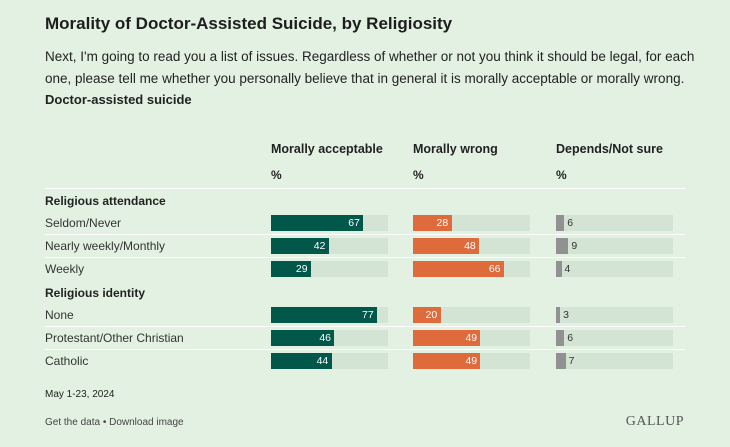  Describe the element at coordinates (95, 293) in the screenshot. I see `group-label: Religious identity` at that location.